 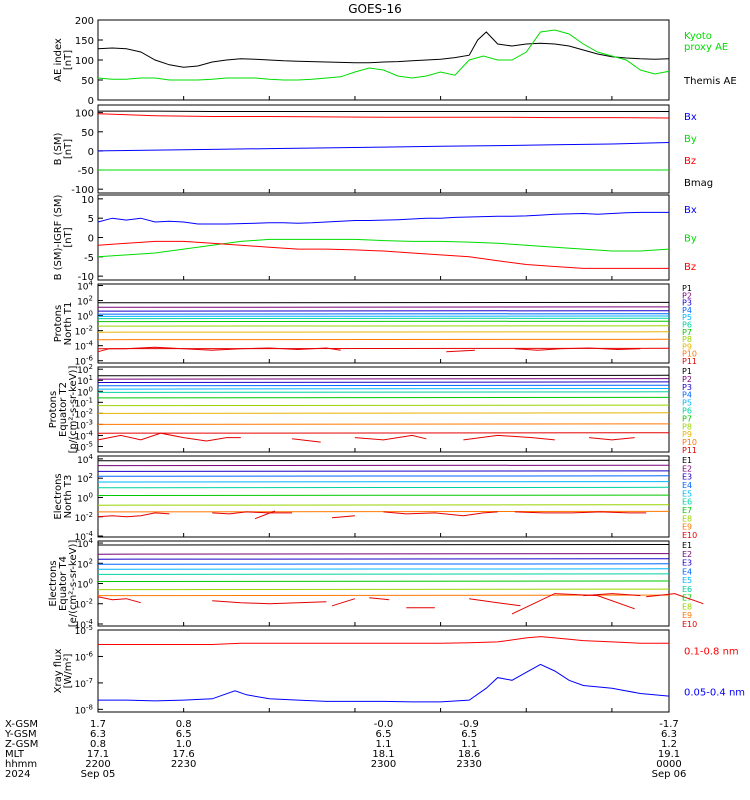 I want to click on y-tick-label-en: 10², so click(x=85, y=478).